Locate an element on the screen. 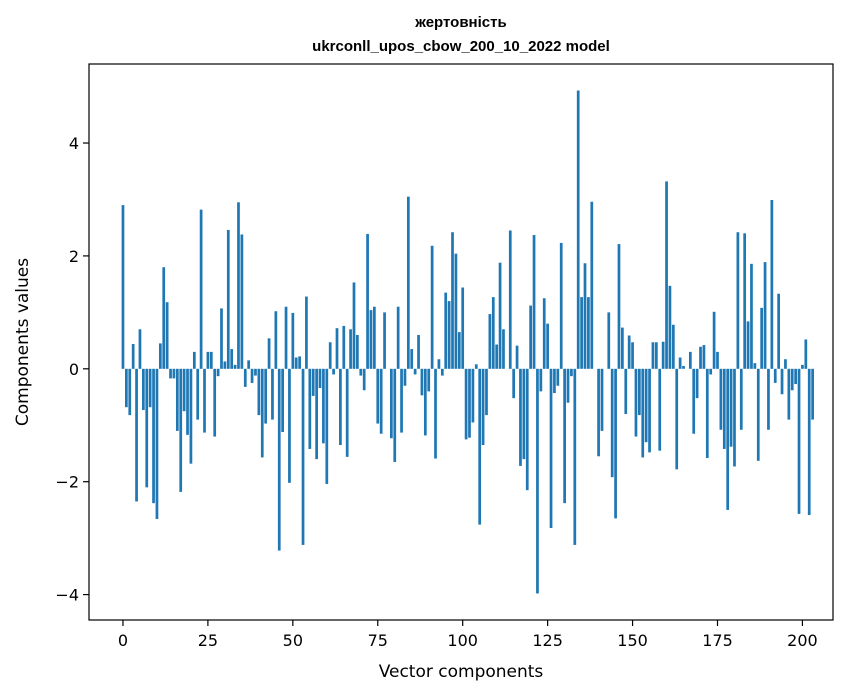 This screenshot has height=696, width=847. x-tick-label-4: 100 is located at coordinates (462, 640).